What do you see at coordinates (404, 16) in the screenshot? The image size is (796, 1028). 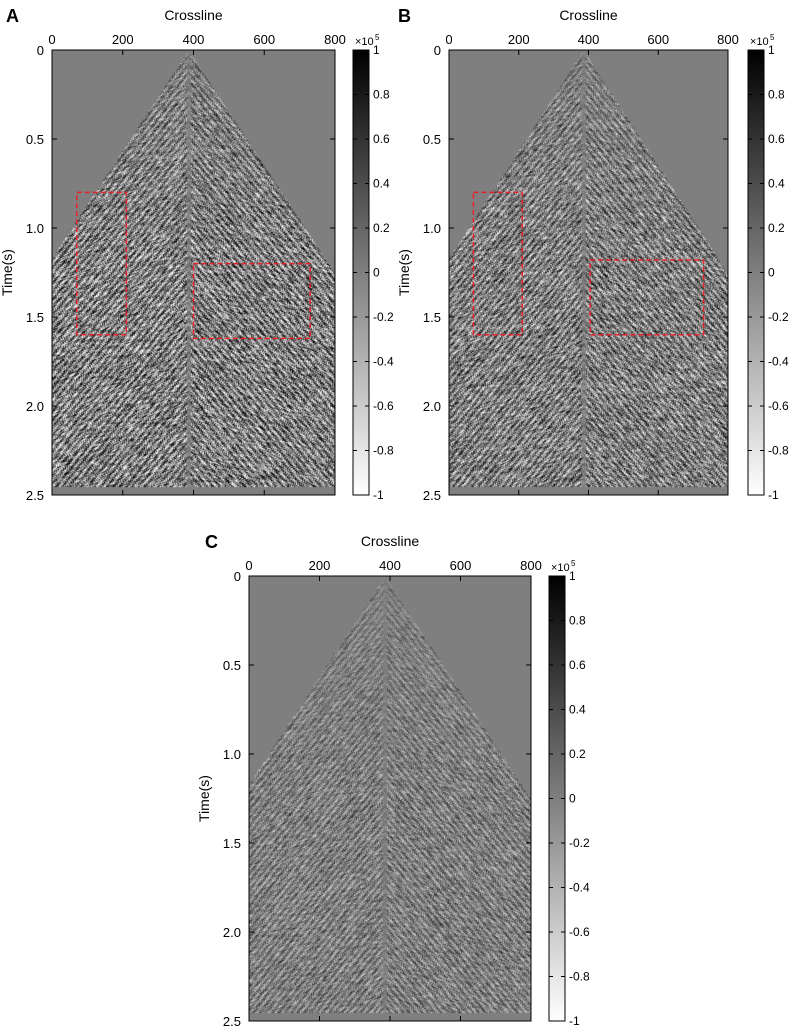 I see `panel-letter: B` at bounding box center [404, 16].